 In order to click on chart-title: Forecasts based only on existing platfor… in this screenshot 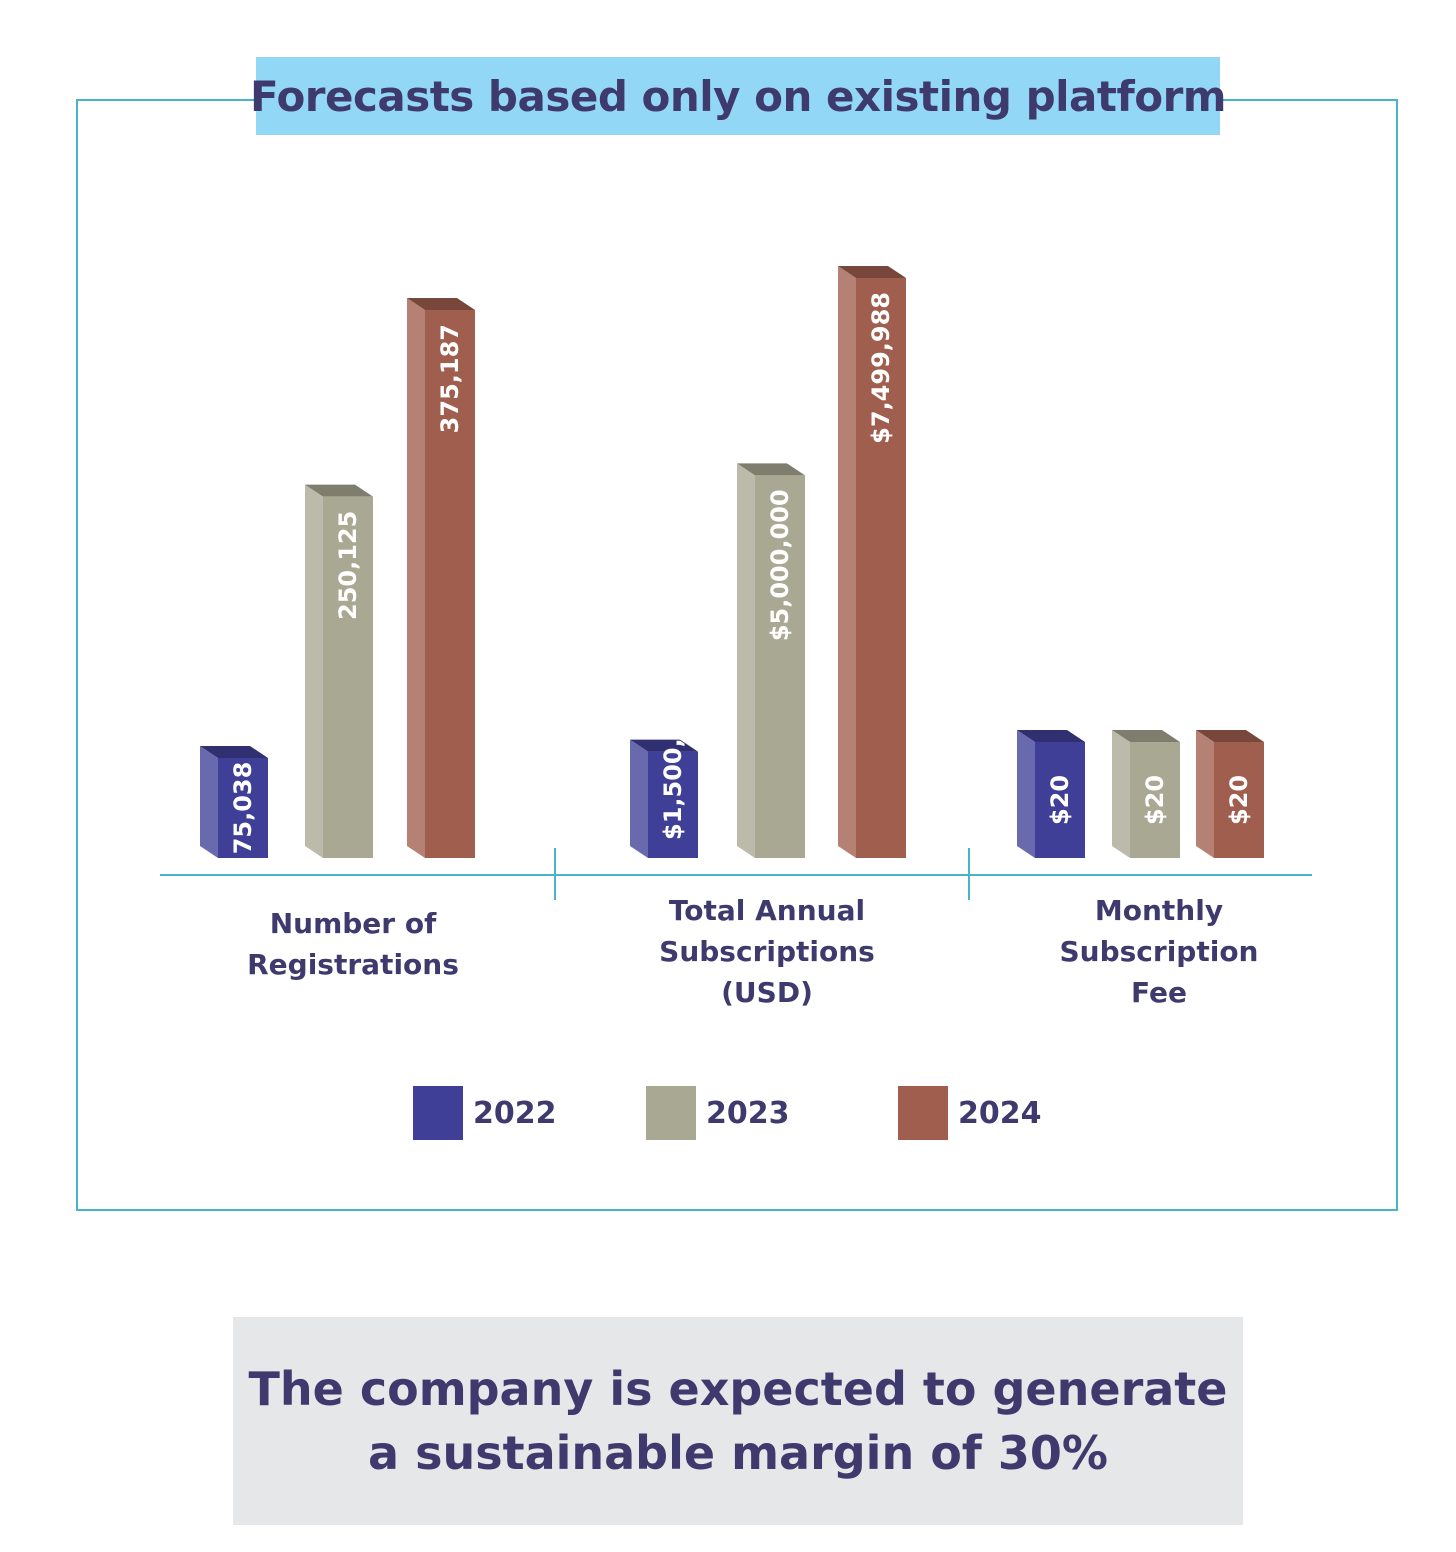, I will do `click(738, 96)`.